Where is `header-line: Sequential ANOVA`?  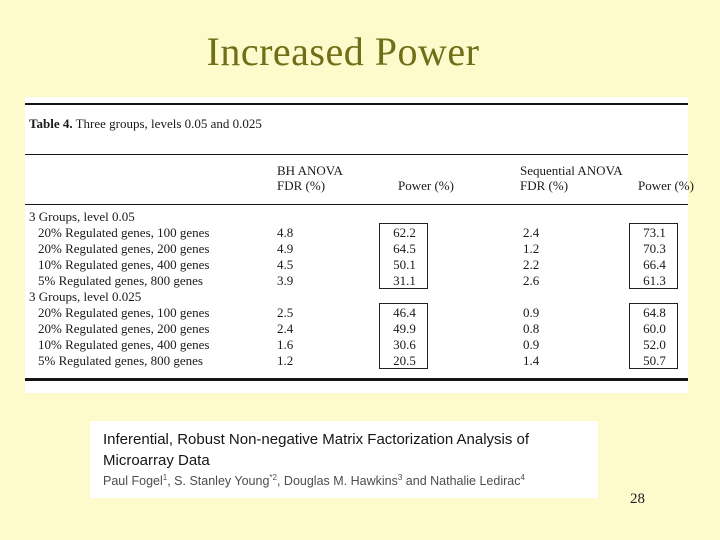 header-line: Sequential ANOVA is located at coordinates (571, 170).